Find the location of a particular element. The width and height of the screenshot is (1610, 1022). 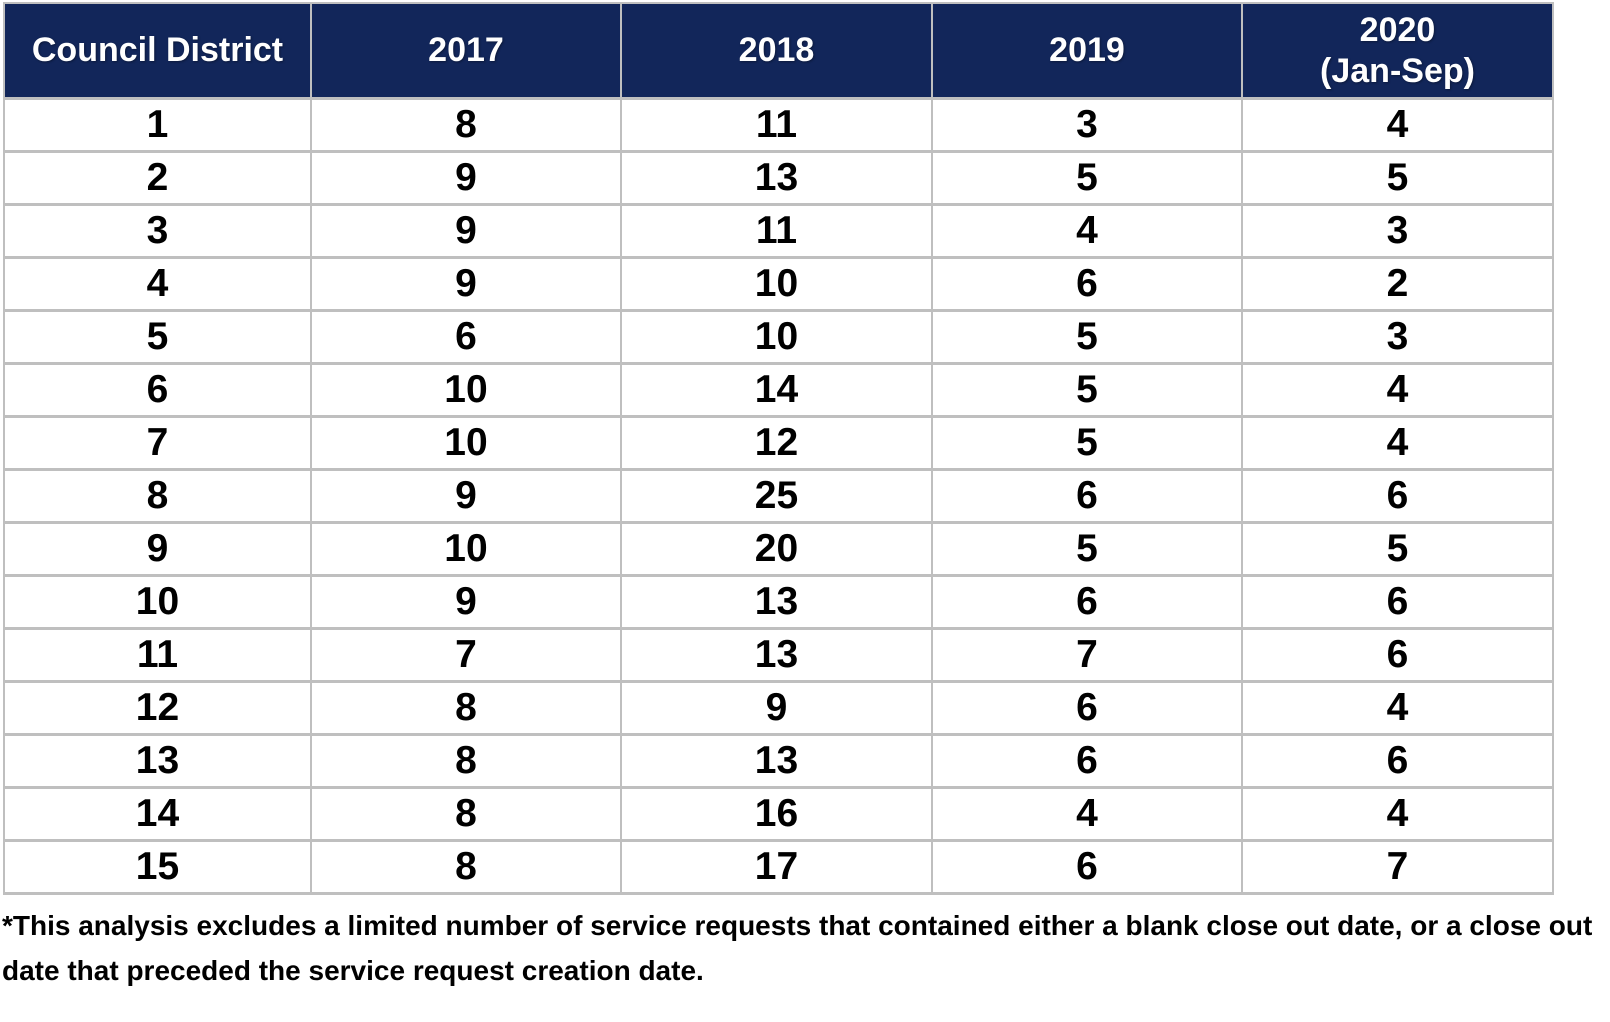

council-district-cell: 3 is located at coordinates (157, 231).